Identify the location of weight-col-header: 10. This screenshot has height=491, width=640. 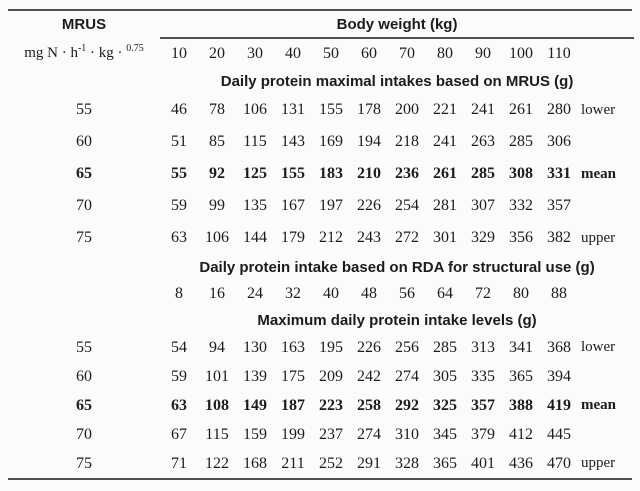
(179, 53).